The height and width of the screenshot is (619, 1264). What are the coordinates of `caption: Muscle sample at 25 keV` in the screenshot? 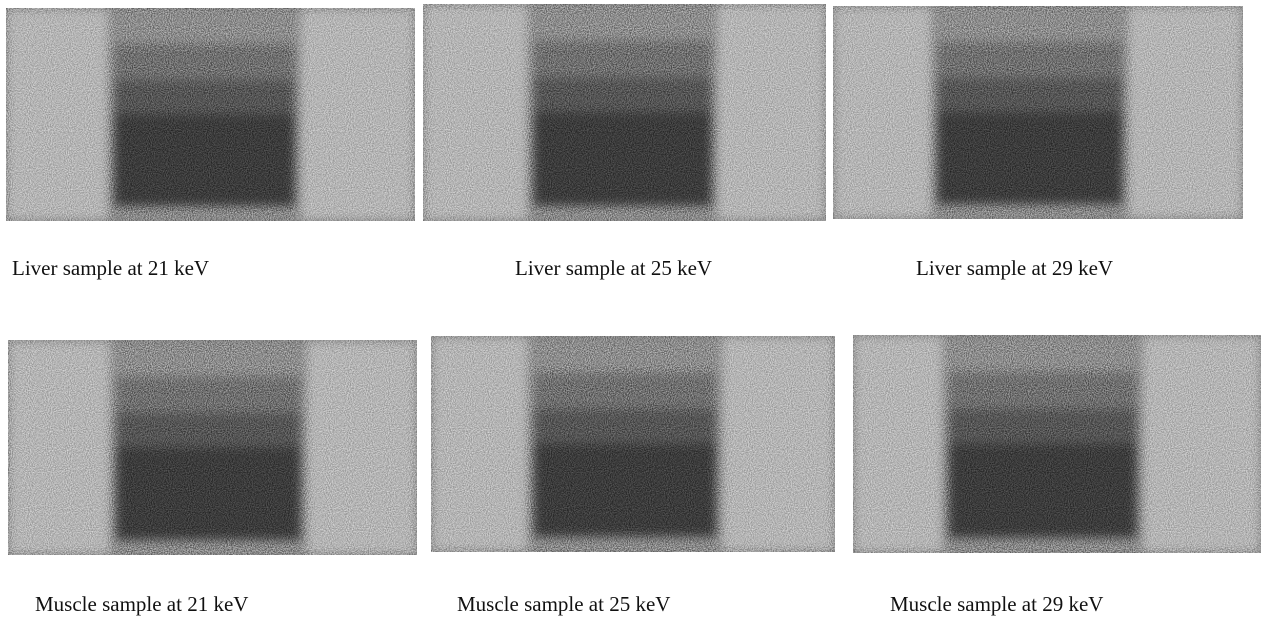 It's located at (563, 604).